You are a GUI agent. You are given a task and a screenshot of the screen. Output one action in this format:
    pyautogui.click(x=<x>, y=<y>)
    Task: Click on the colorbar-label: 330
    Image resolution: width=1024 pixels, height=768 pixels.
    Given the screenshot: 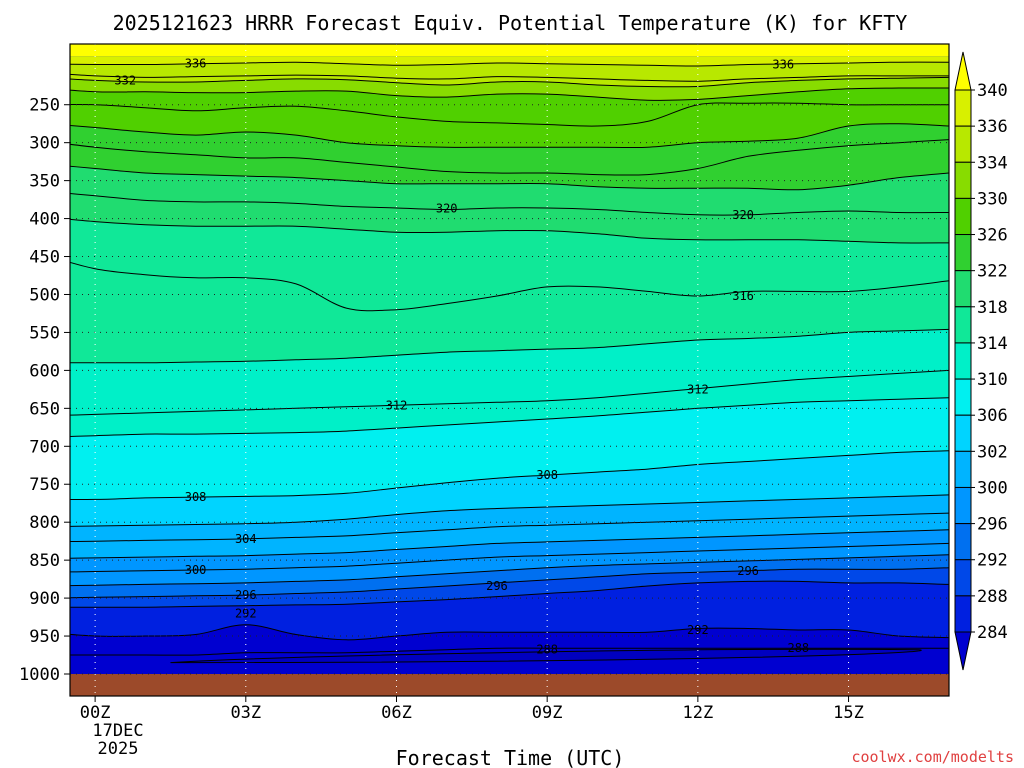 What is the action you would take?
    pyautogui.click(x=992, y=199)
    